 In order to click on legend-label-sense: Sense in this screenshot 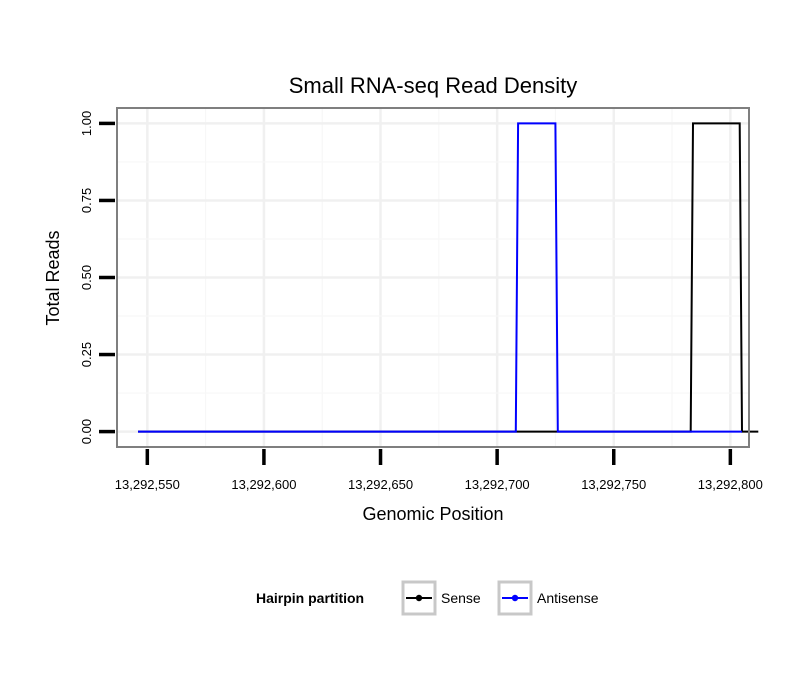, I will do `click(461, 598)`.